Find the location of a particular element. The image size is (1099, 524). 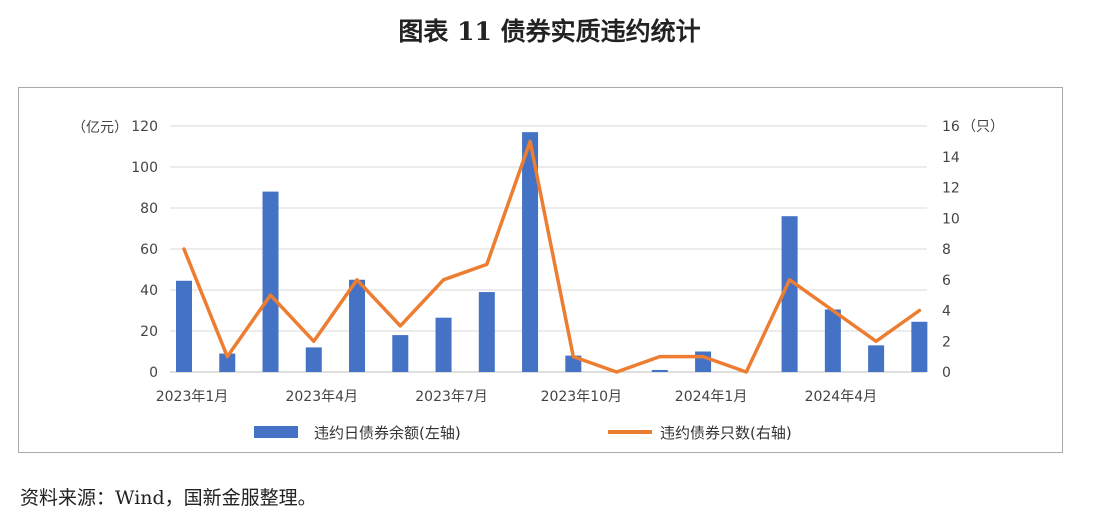

y-left-tick-label: 40 is located at coordinates (149, 291).